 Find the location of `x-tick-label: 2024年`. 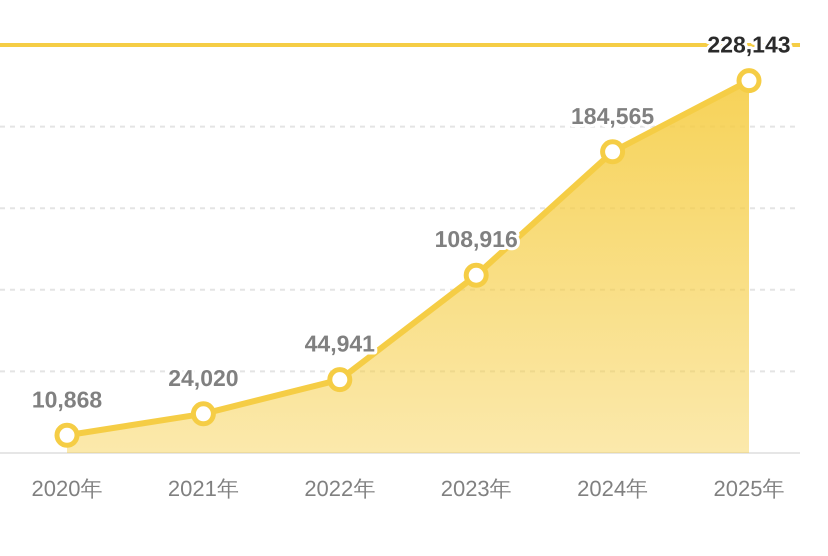

x-tick-label: 2024年 is located at coordinates (612, 488).